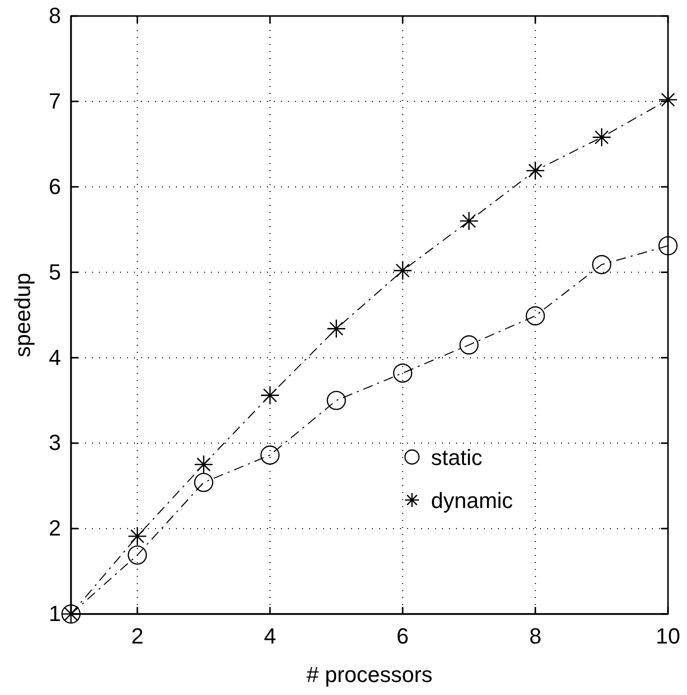  What do you see at coordinates (54, 271) in the screenshot?
I see `y-tick-label: 5` at bounding box center [54, 271].